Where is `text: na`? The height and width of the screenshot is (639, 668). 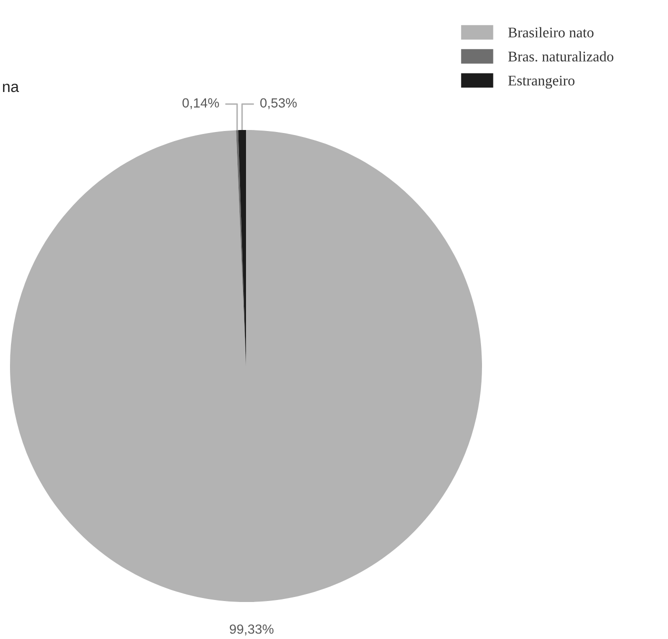
text: na is located at coordinates (11, 88).